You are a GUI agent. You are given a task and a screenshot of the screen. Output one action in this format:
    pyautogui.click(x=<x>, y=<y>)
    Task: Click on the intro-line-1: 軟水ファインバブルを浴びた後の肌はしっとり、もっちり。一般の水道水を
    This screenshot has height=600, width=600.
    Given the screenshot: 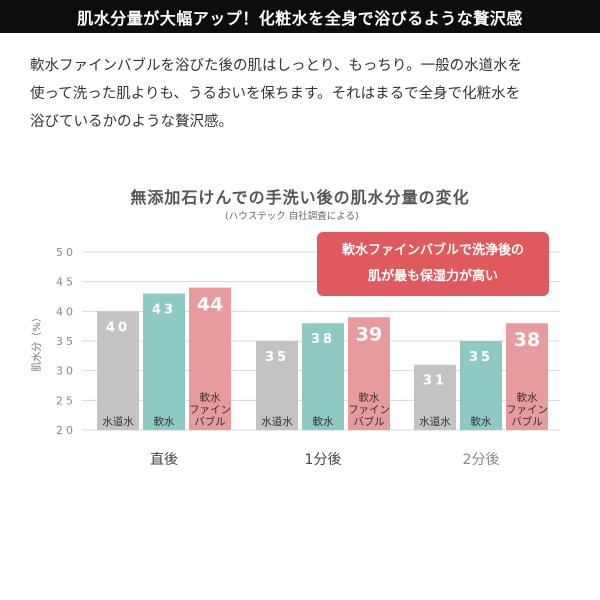 What is the action you would take?
    pyautogui.click(x=276, y=66)
    